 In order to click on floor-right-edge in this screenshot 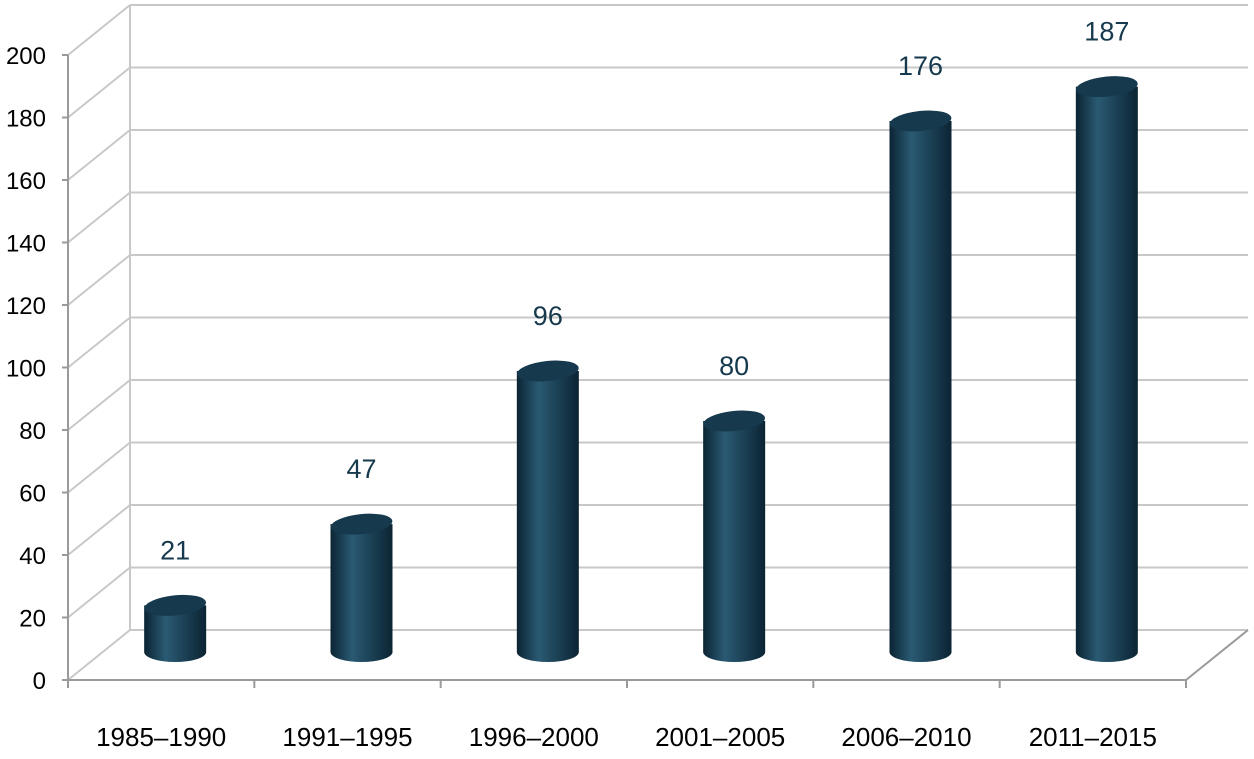, I will do `click(1217, 655)`.